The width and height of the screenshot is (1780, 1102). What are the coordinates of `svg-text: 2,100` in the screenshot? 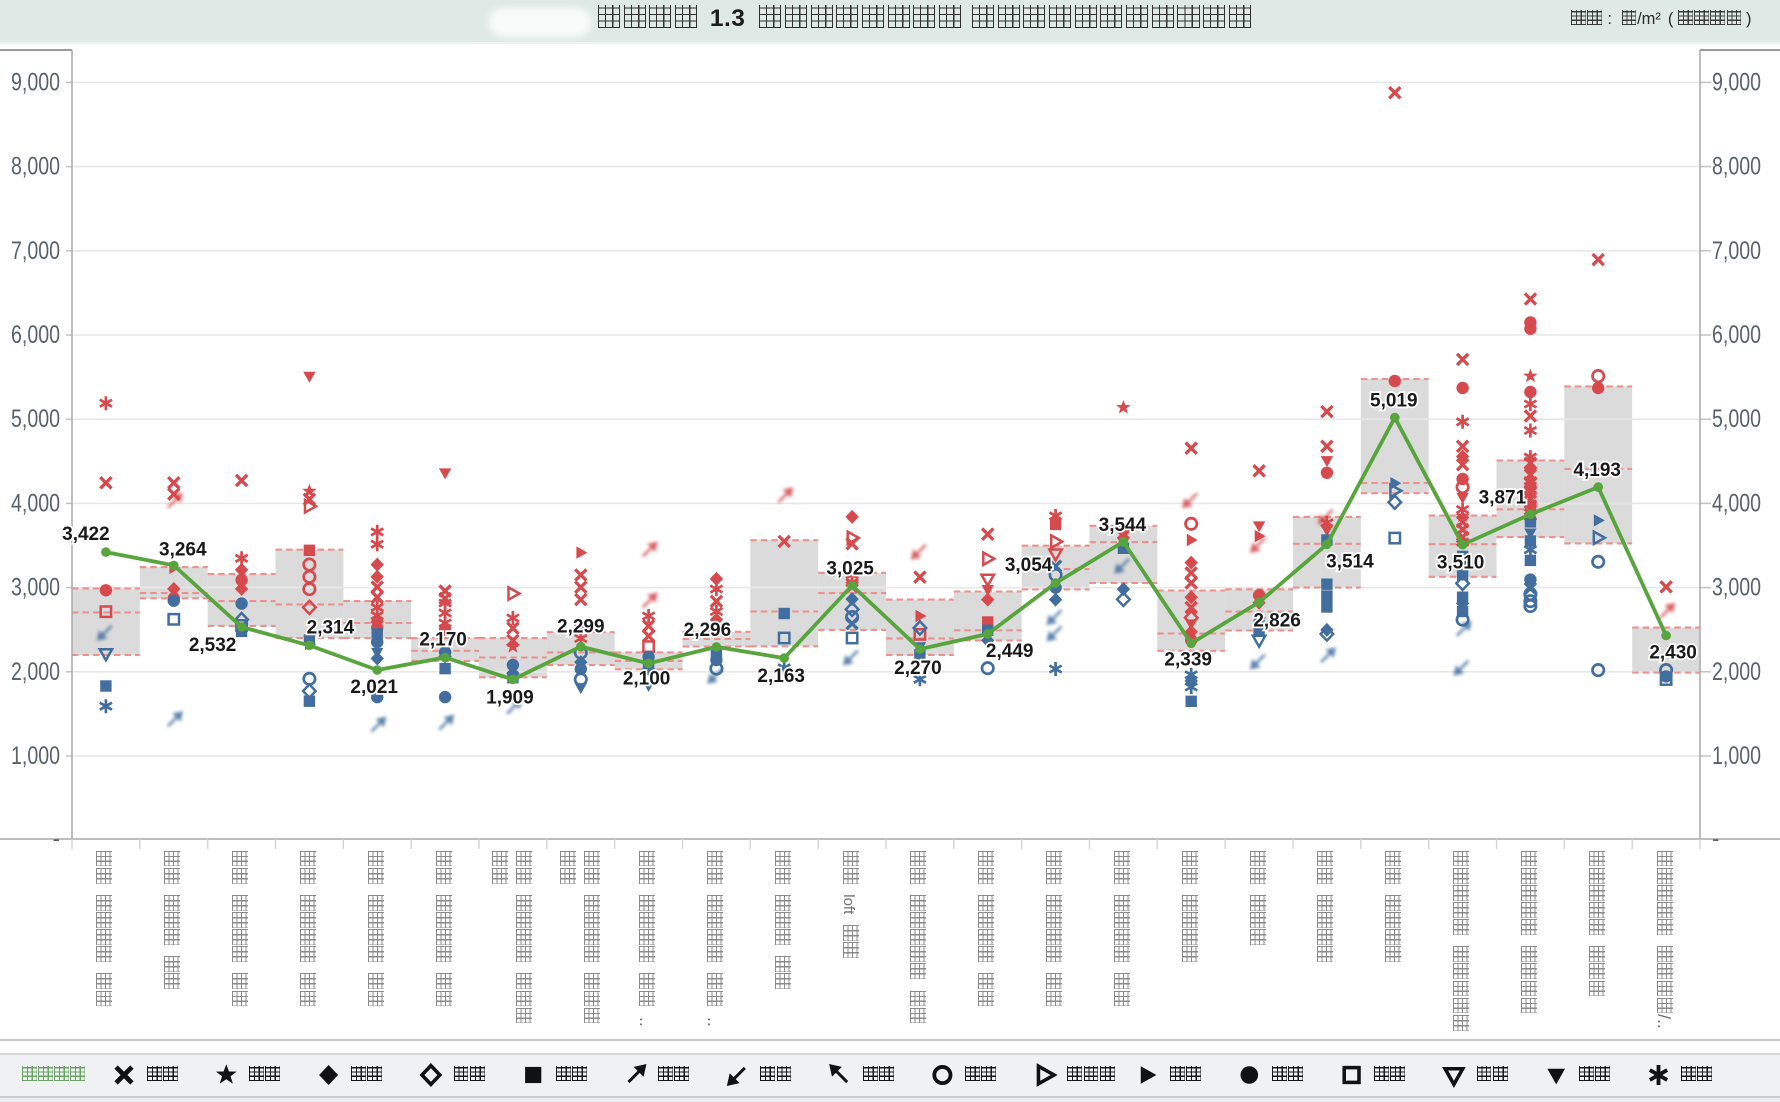 It's located at (647, 678).